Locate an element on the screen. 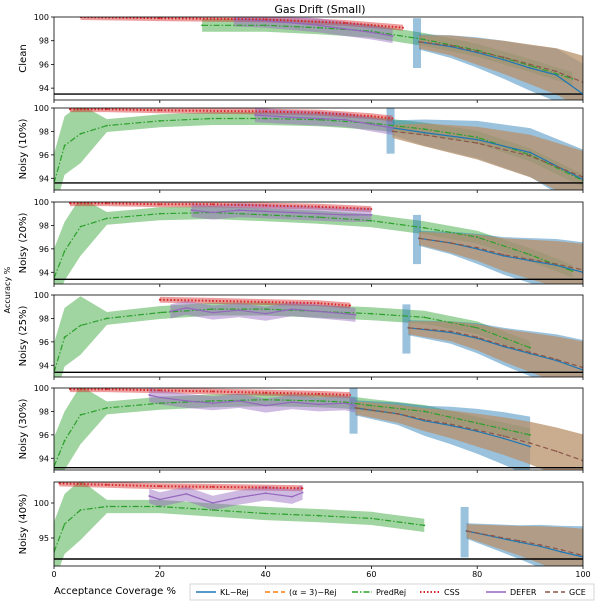 The height and width of the screenshot is (601, 598). x-tick-label: 20 is located at coordinates (160, 574).